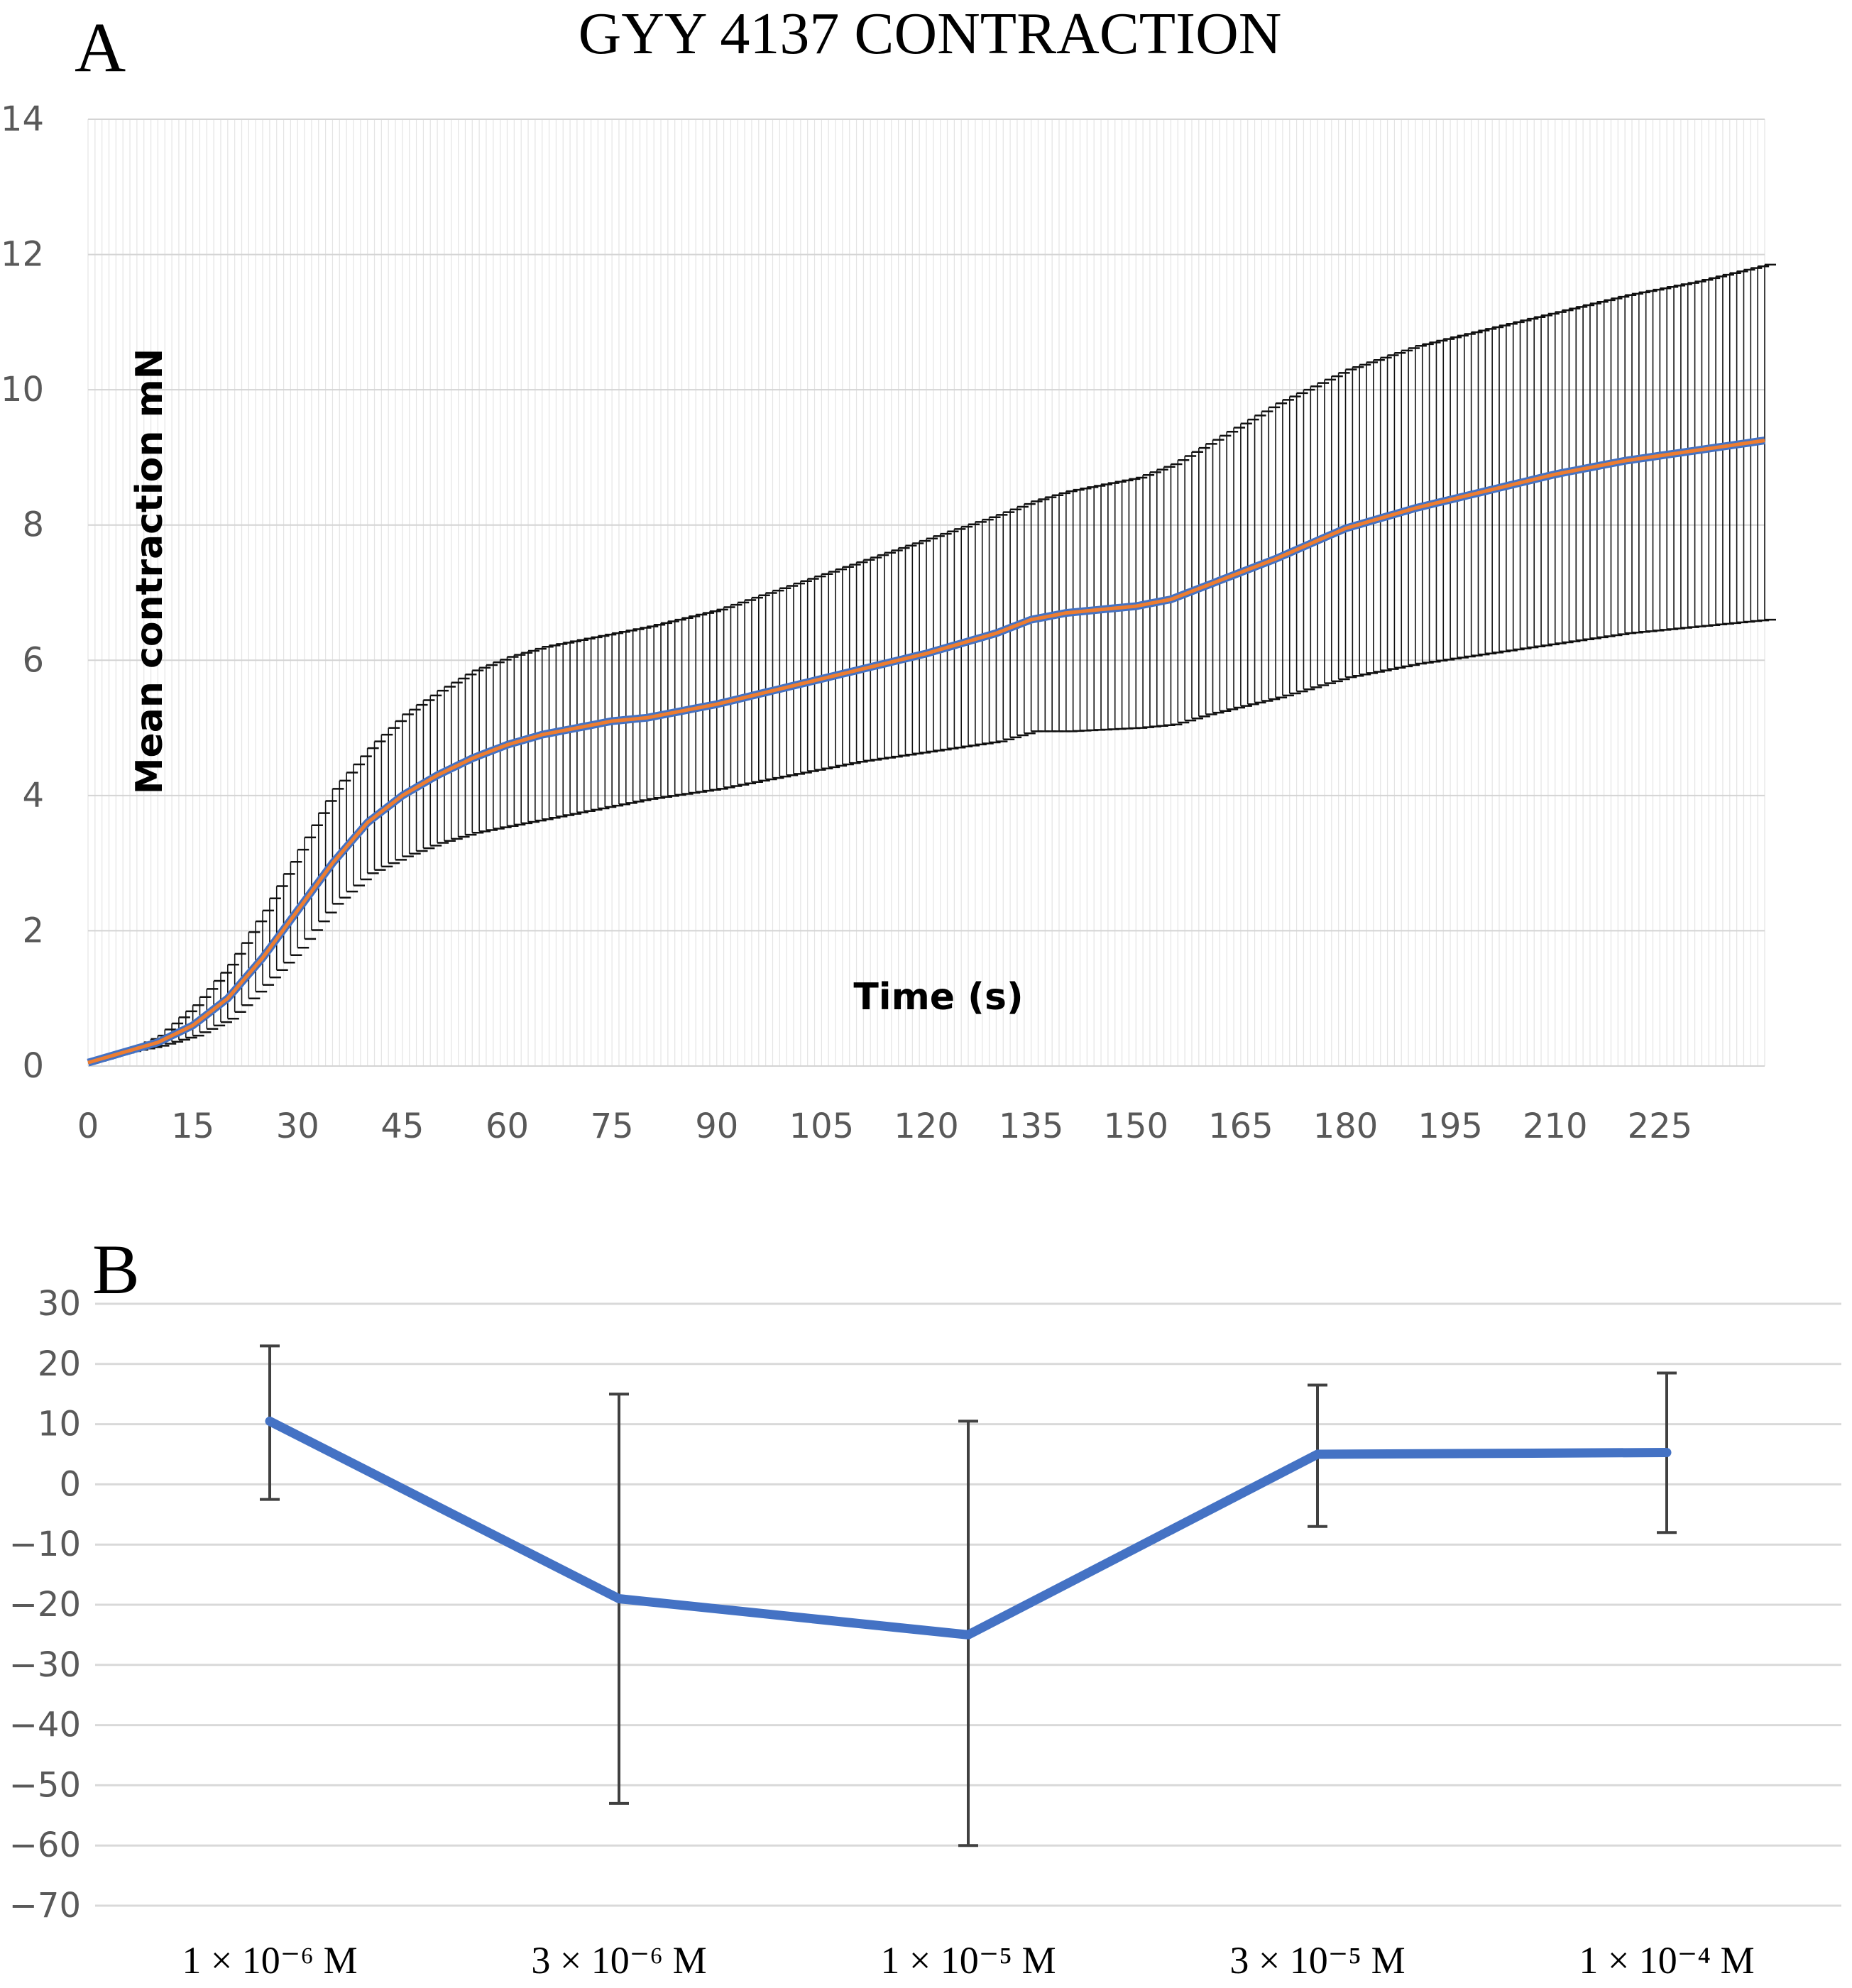 The width and height of the screenshot is (1852, 1988). I want to click on y-tick-label: 14, so click(22, 119).